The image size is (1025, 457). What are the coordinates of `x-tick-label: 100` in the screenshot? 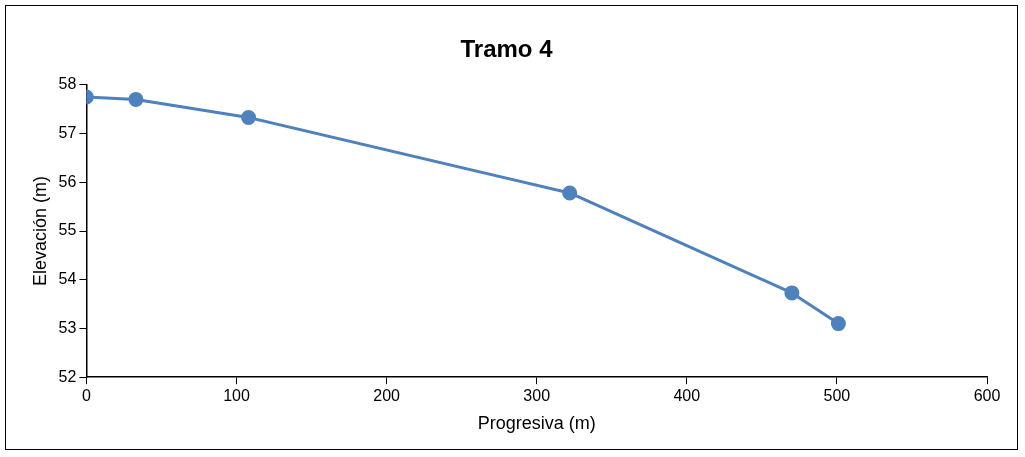 It's located at (236, 396).